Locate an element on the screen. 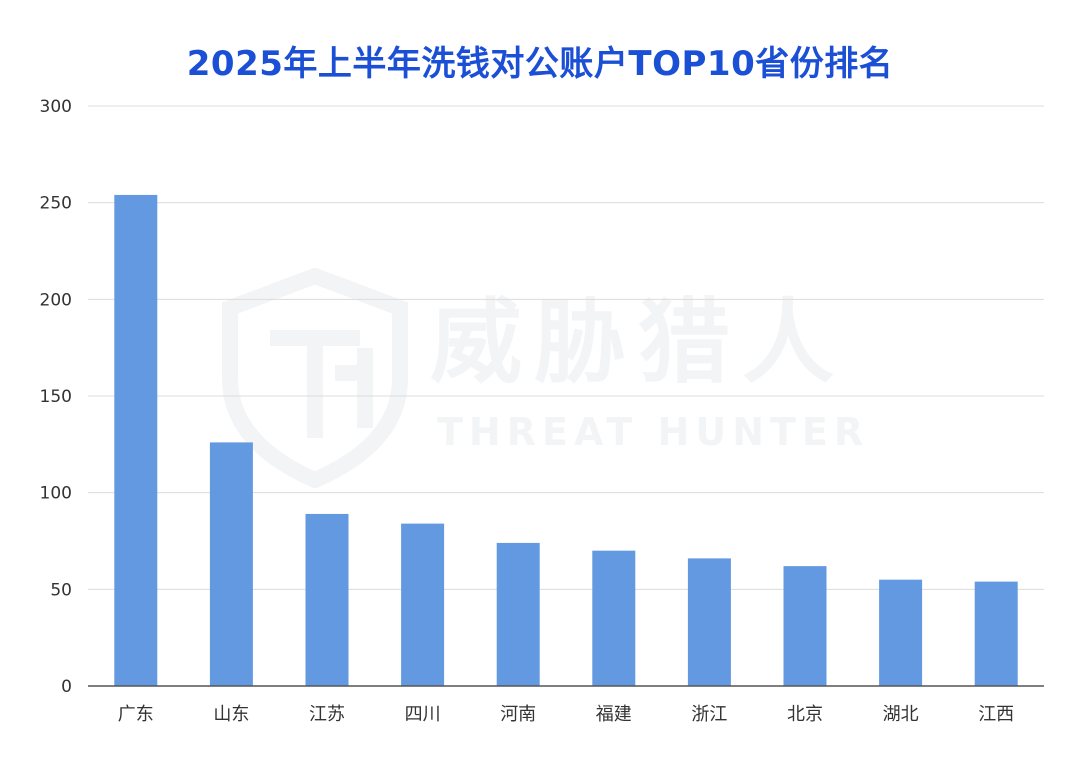 Image resolution: width=1080 pixels, height=759 pixels. y-tick-label: 100 is located at coordinates (56, 494).